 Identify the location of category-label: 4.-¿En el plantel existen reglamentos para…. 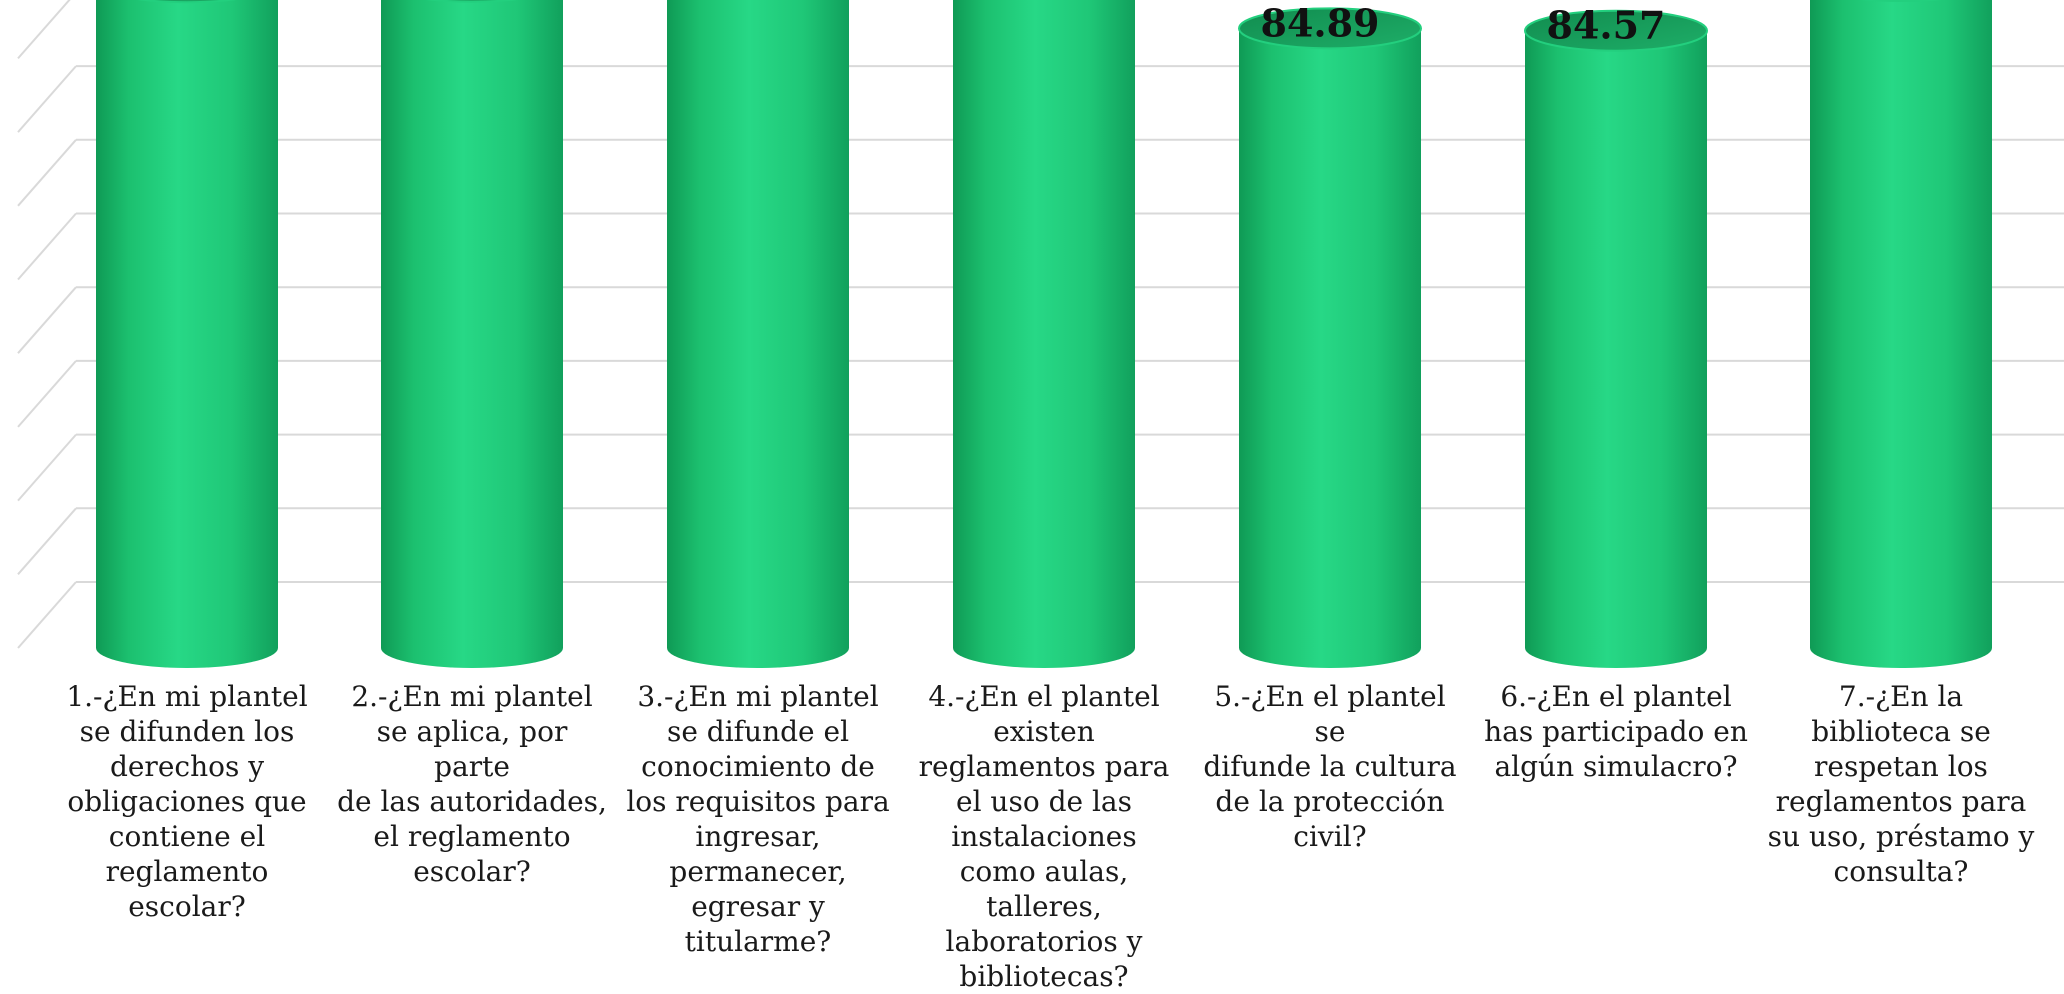
(1044, 836).